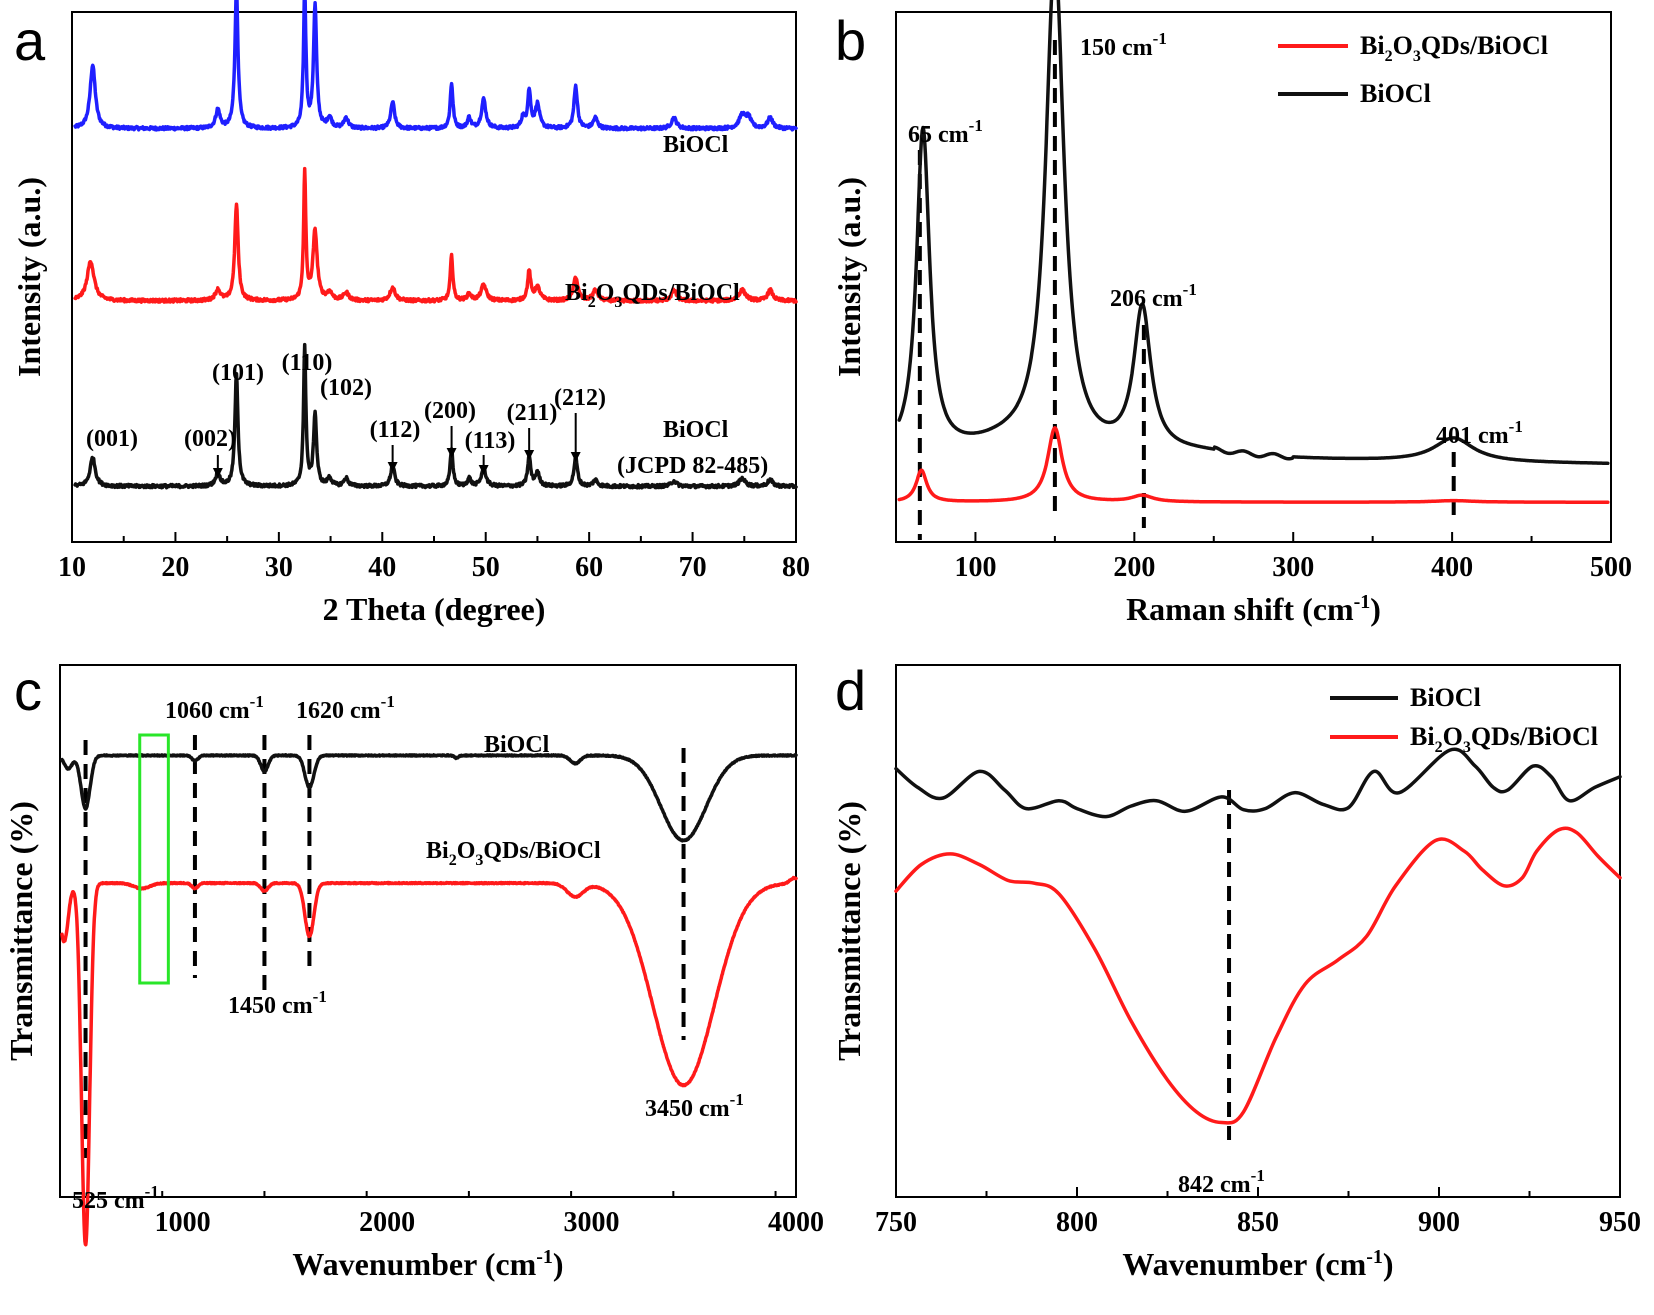  What do you see at coordinates (796, 567) in the screenshot?
I see `x-tick-label-a: 80` at bounding box center [796, 567].